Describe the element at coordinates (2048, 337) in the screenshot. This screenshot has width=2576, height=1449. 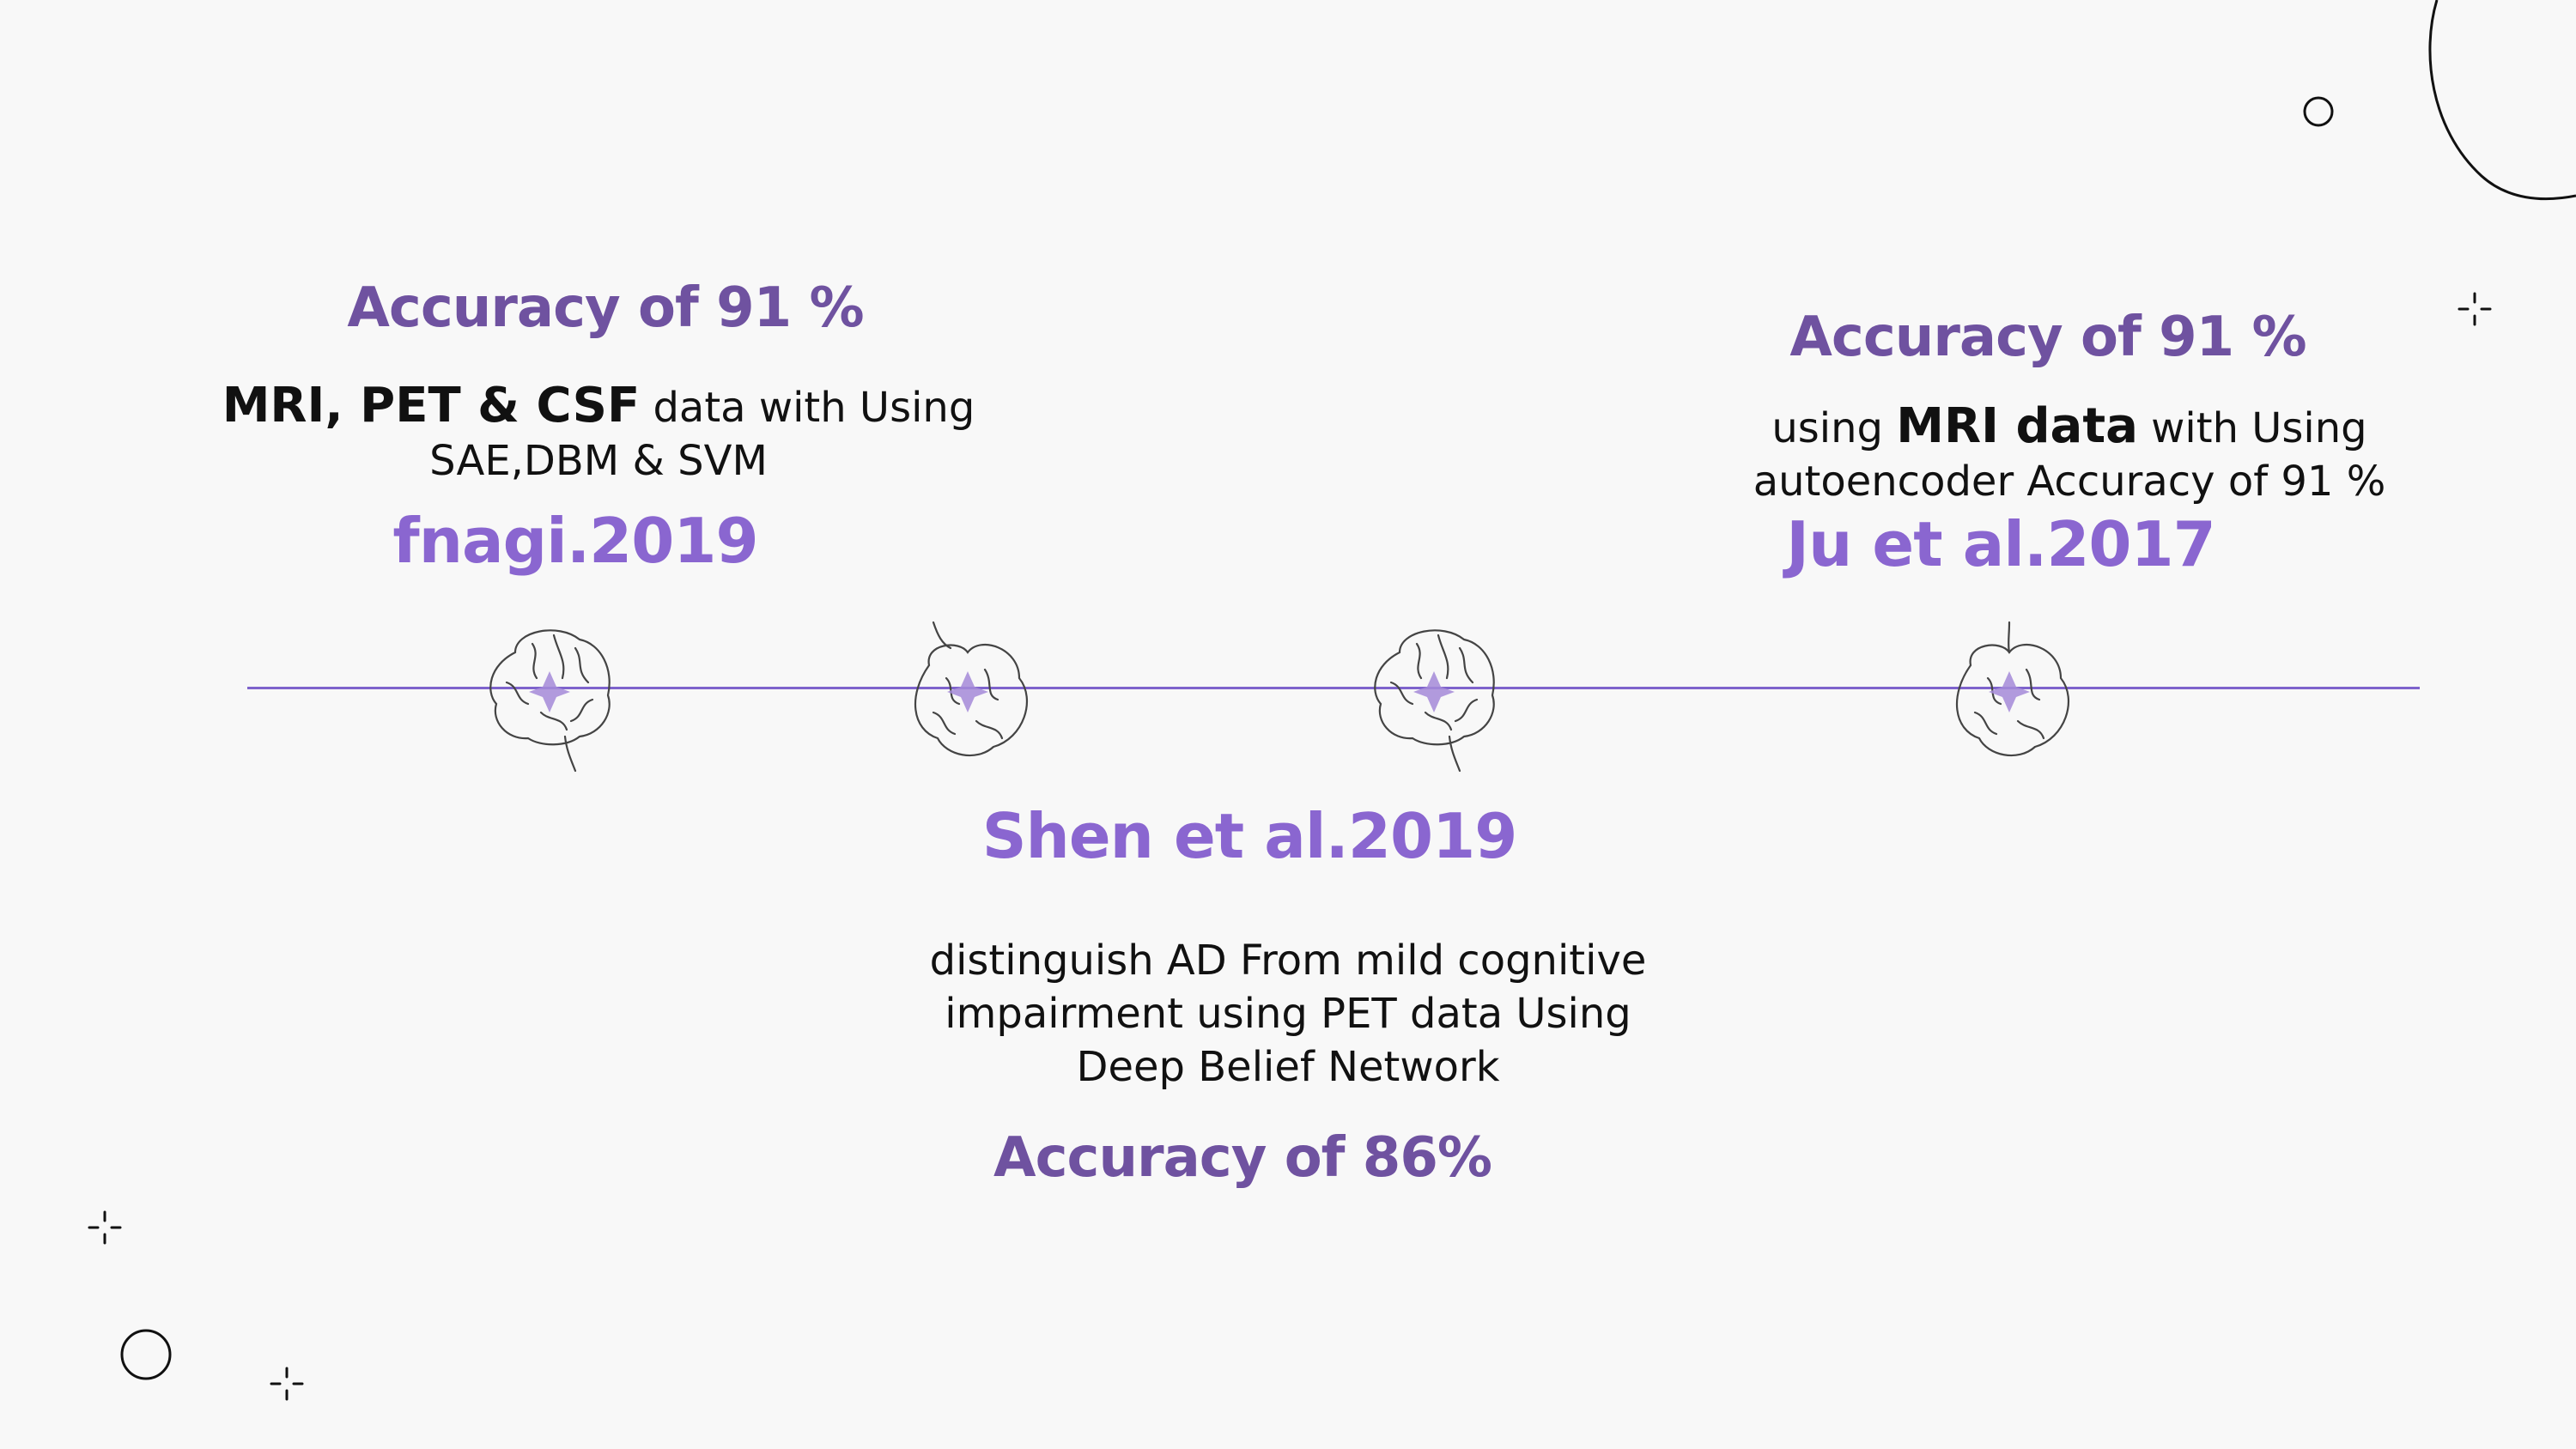
I see `entry-3-accuracy: Accuracy of 91 %` at that location.